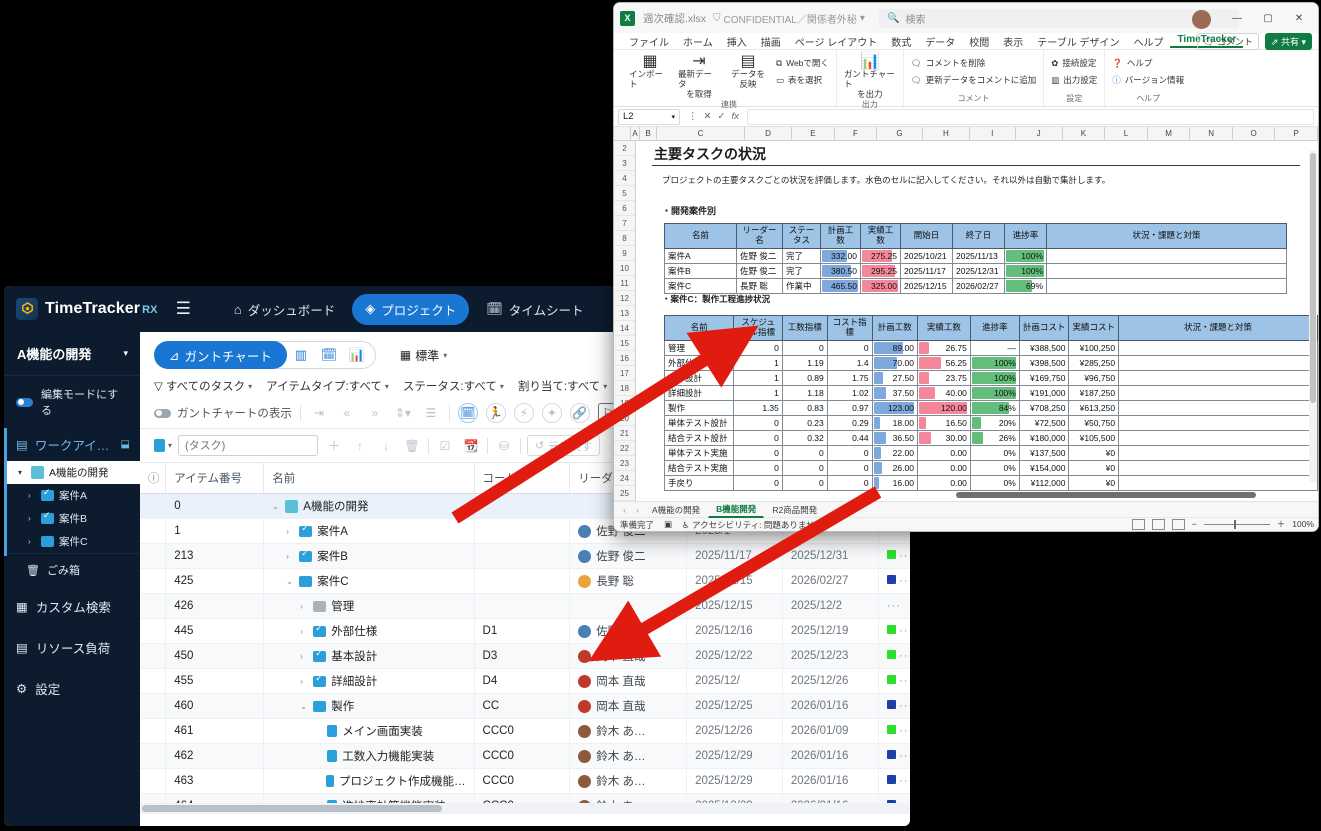 The image size is (1321, 831). What do you see at coordinates (375, 413) in the screenshot?
I see `expand-all-icon: »` at bounding box center [375, 413].